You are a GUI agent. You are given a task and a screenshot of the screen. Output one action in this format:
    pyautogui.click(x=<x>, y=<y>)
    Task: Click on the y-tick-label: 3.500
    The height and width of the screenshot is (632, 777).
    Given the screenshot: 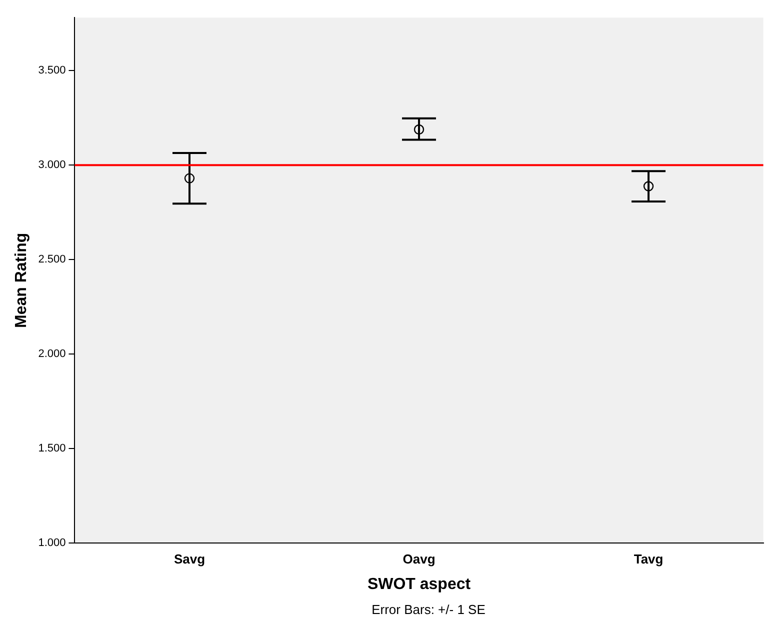 What is the action you would take?
    pyautogui.click(x=52, y=70)
    